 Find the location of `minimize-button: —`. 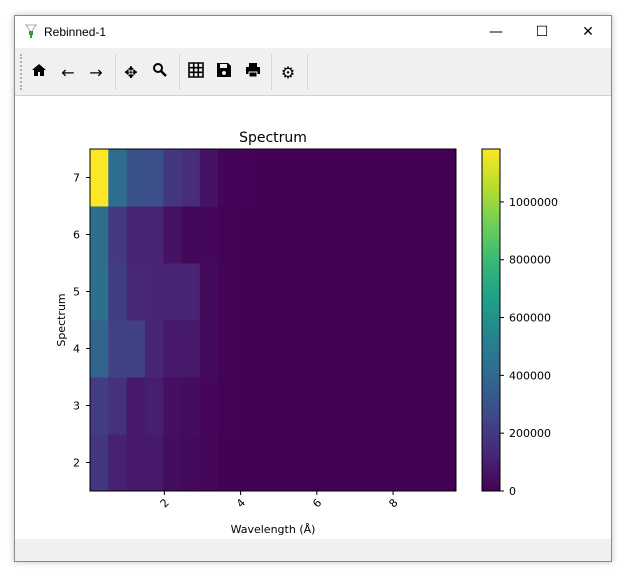

minimize-button: — is located at coordinates (496, 32).